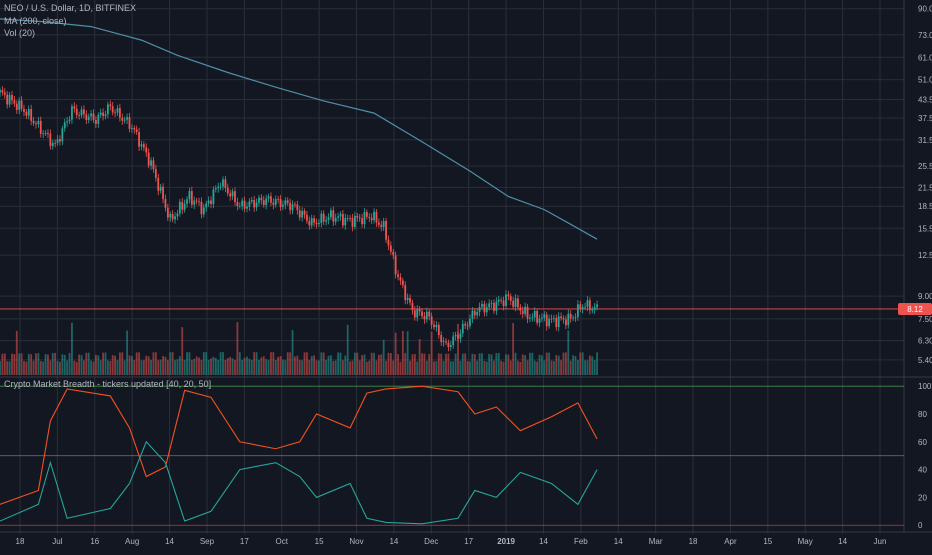  I want to click on ma-legend-label: MA (200, close), so click(35, 21).